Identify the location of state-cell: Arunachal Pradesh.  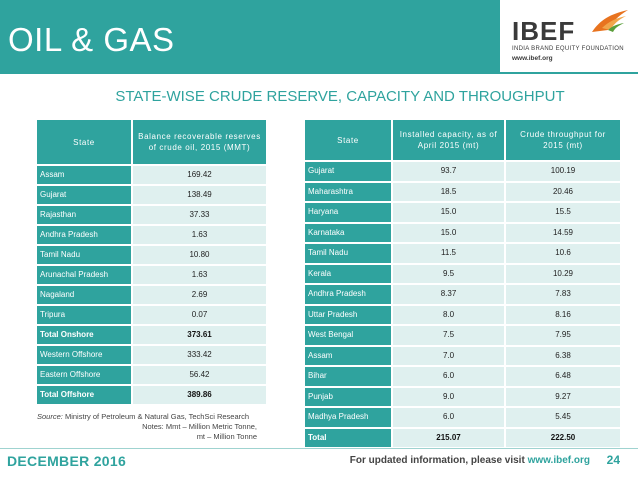
(85, 275).